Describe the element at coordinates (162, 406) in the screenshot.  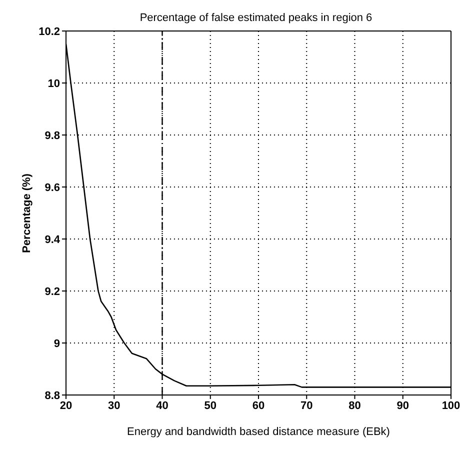
I see `x-tick-label: 40` at that location.